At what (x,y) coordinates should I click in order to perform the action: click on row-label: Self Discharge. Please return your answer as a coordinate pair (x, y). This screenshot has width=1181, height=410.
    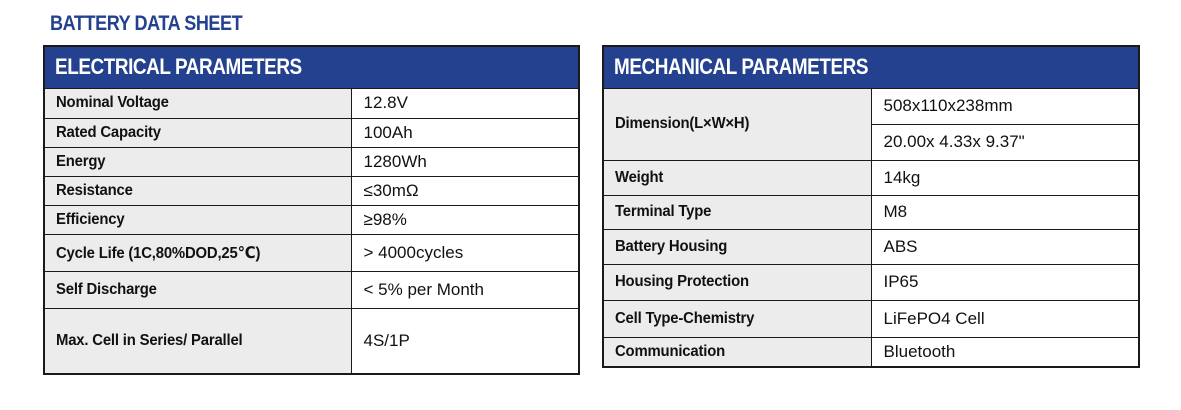
    Looking at the image, I should click on (197, 289).